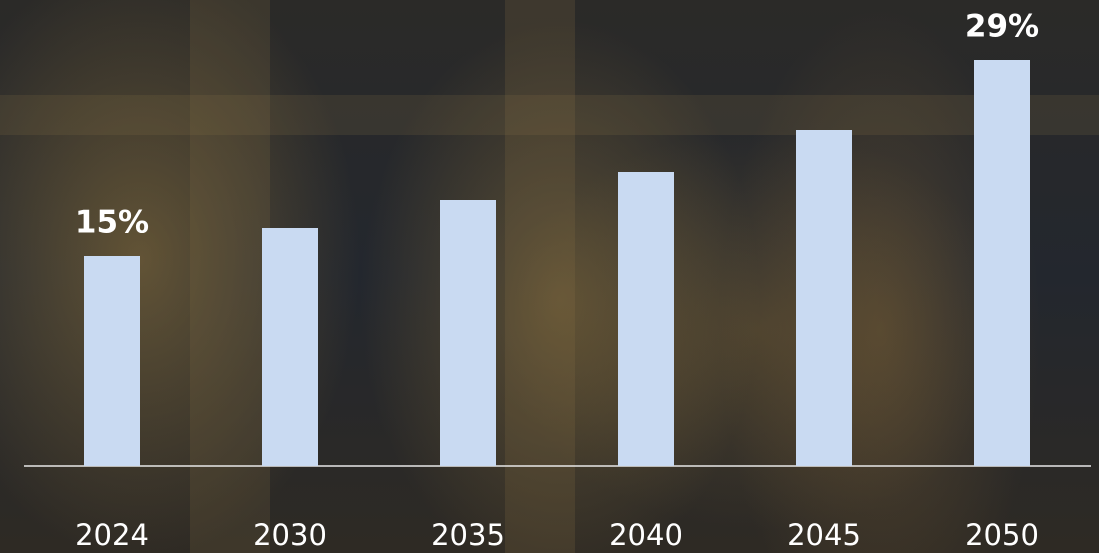  I want to click on x-tick-label: 2045, so click(824, 535).